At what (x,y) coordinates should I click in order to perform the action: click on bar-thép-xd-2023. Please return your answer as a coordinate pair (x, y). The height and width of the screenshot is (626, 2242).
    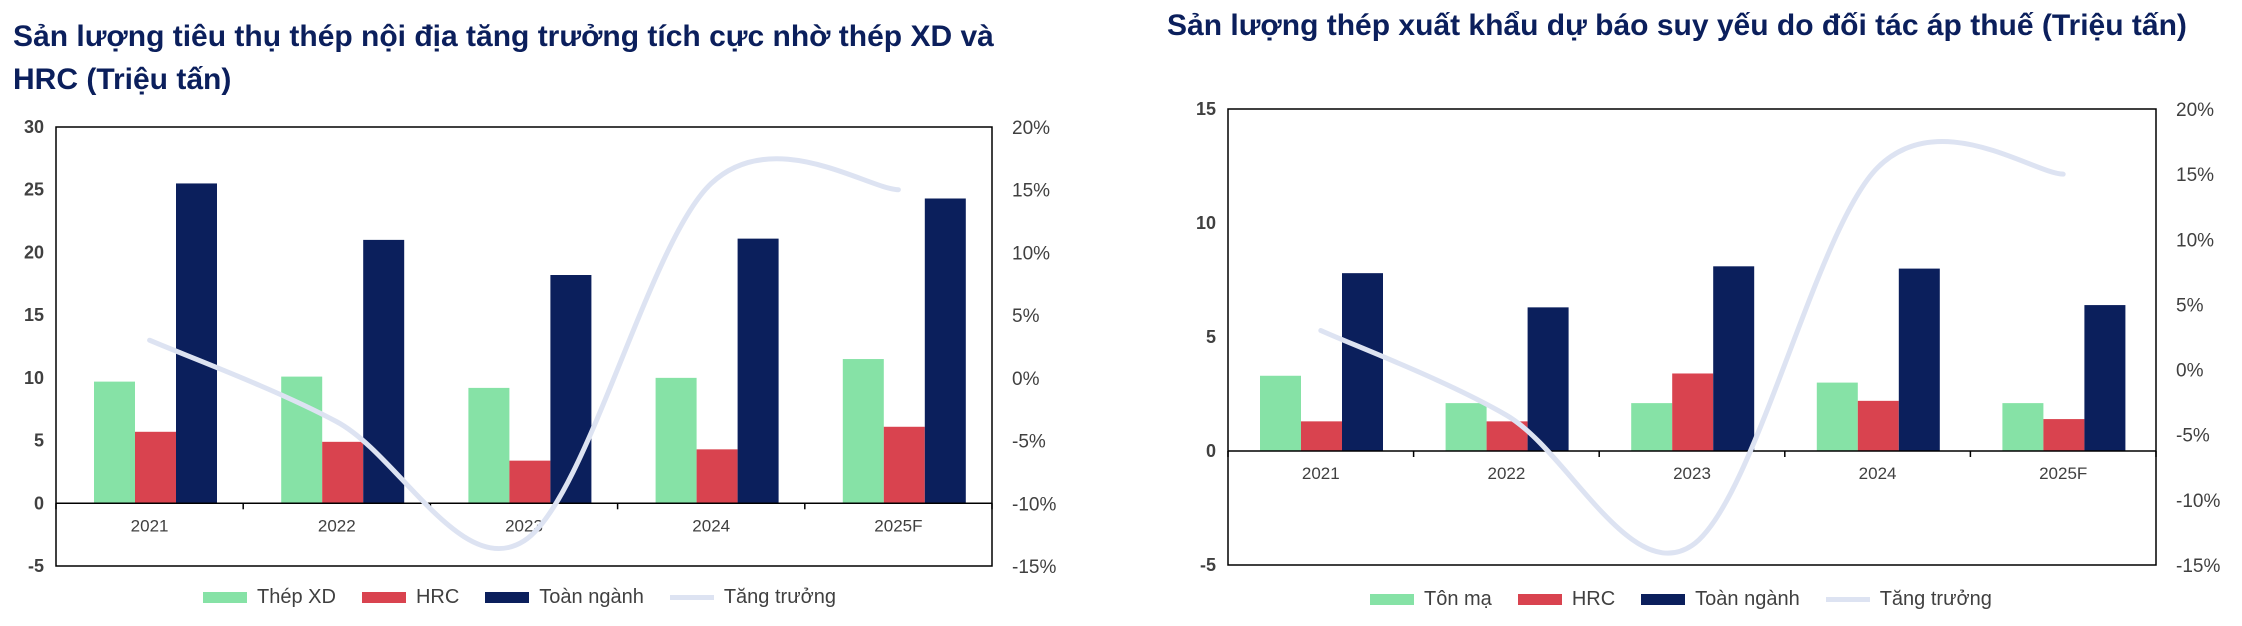
    Looking at the image, I should click on (489, 445).